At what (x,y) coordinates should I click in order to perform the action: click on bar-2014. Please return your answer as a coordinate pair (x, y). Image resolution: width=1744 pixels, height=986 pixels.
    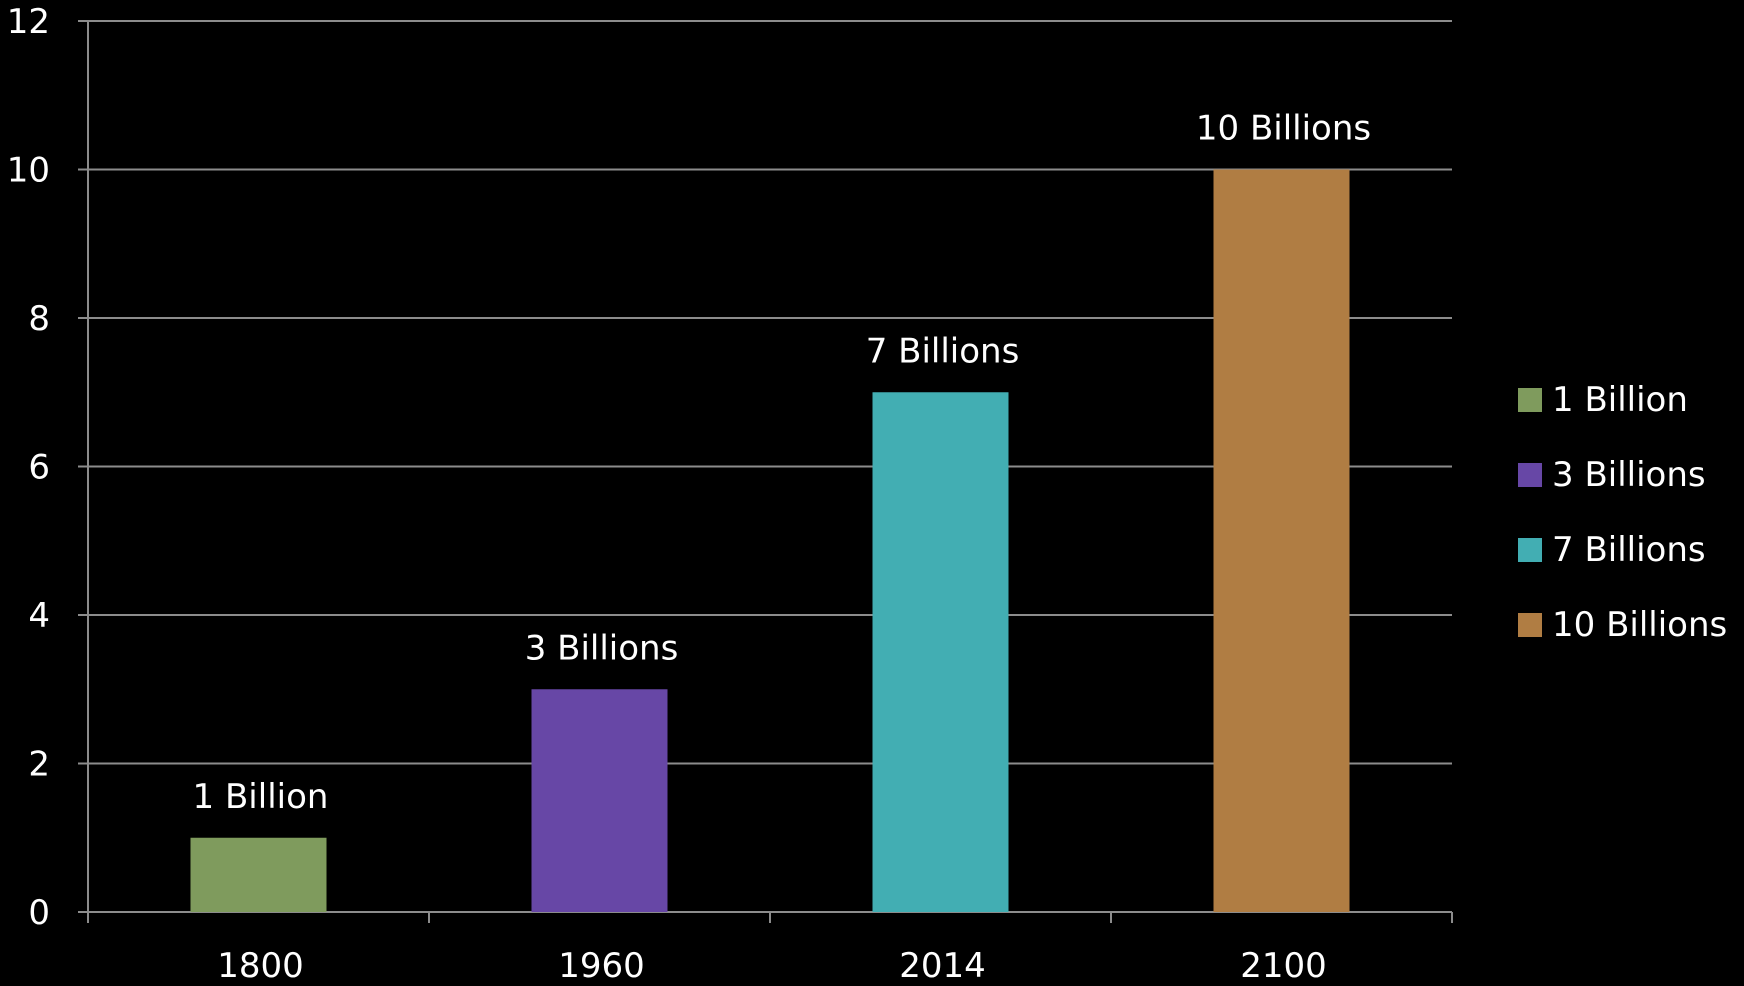
    Looking at the image, I should click on (940, 652).